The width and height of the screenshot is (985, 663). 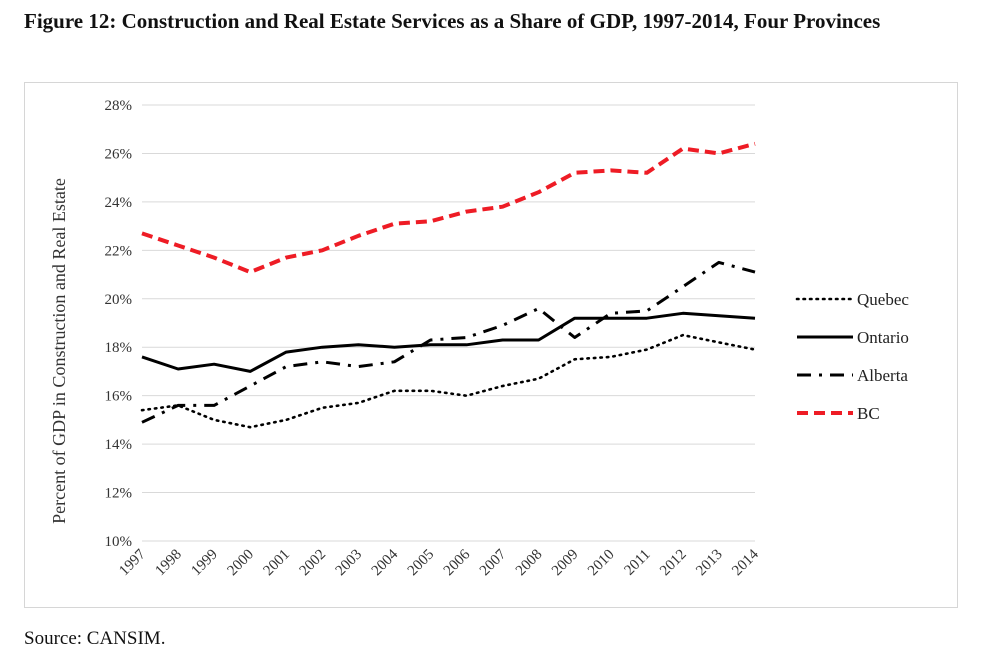 I want to click on y-tick-label: 18%, so click(x=119, y=348).